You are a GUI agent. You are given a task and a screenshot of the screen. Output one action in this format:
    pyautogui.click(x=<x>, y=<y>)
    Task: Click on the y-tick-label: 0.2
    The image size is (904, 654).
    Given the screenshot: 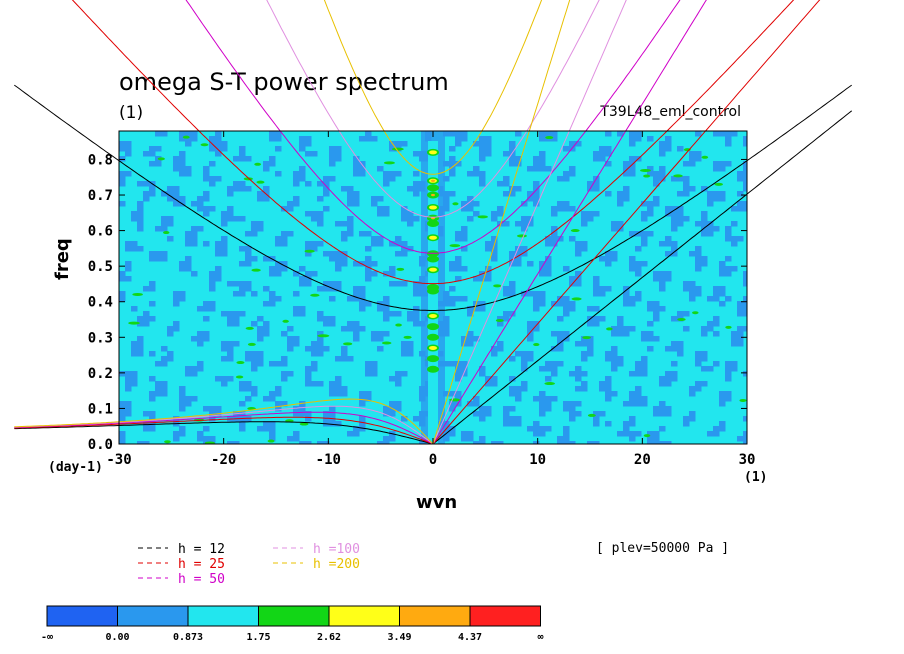 What is the action you would take?
    pyautogui.click(x=100, y=374)
    